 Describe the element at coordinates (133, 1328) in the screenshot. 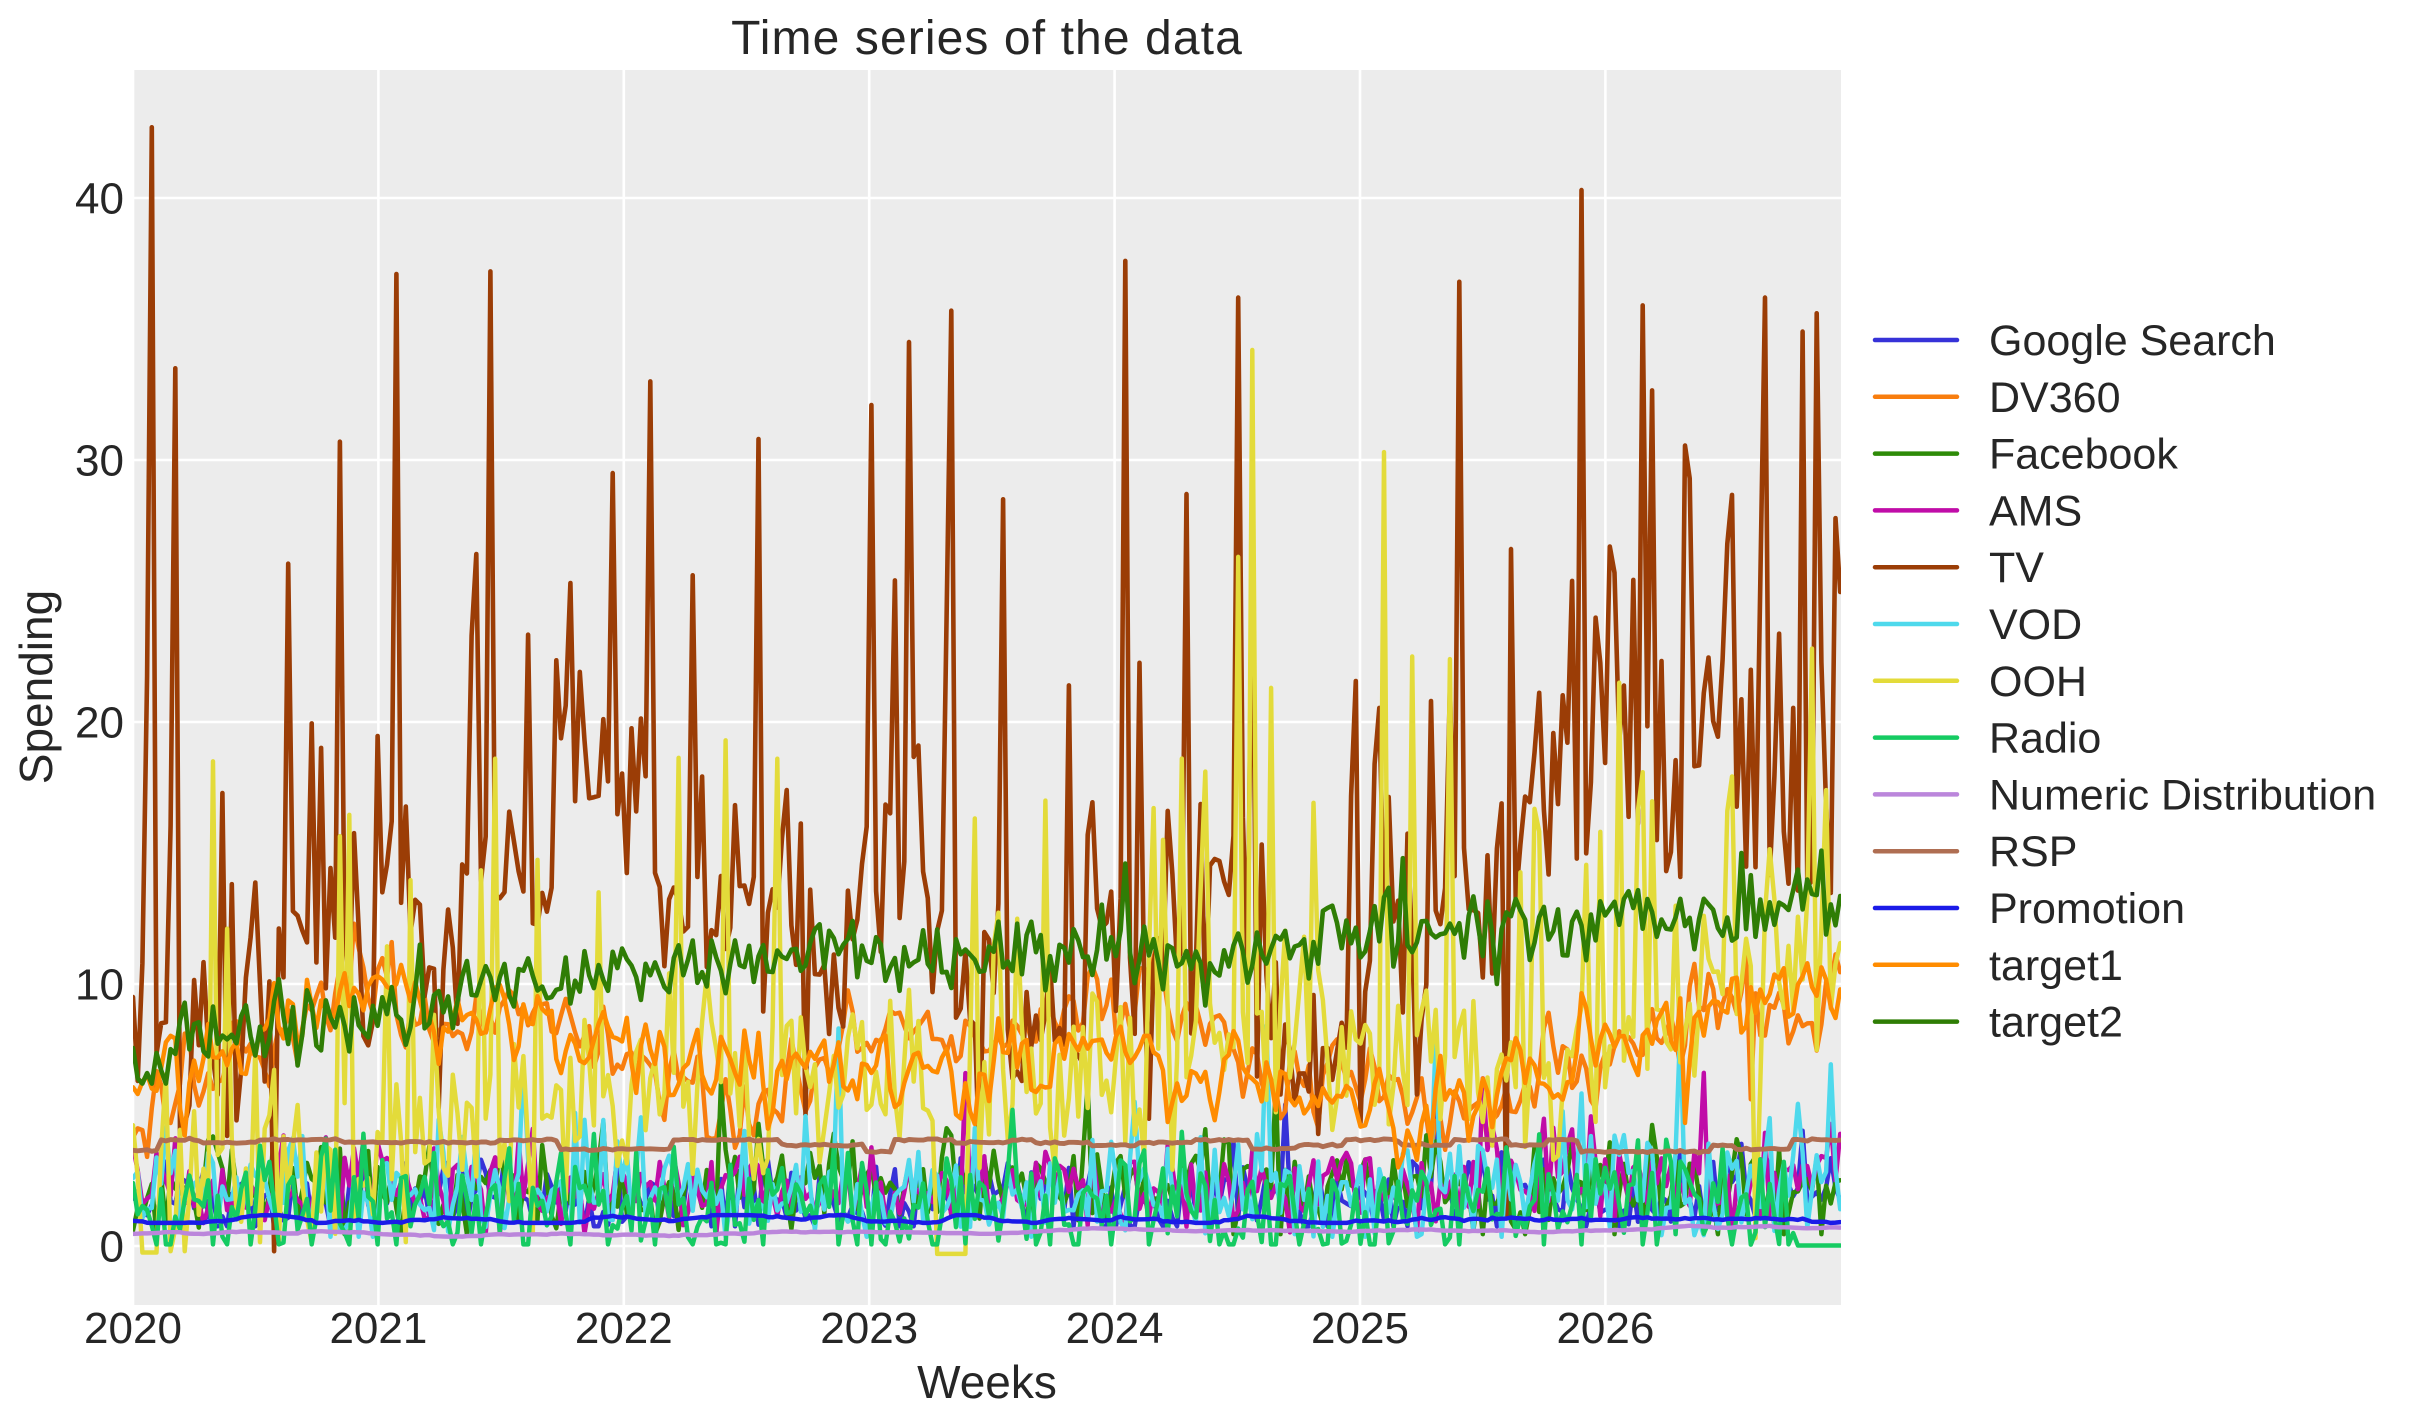

I see `svg-text: 2020` at that location.